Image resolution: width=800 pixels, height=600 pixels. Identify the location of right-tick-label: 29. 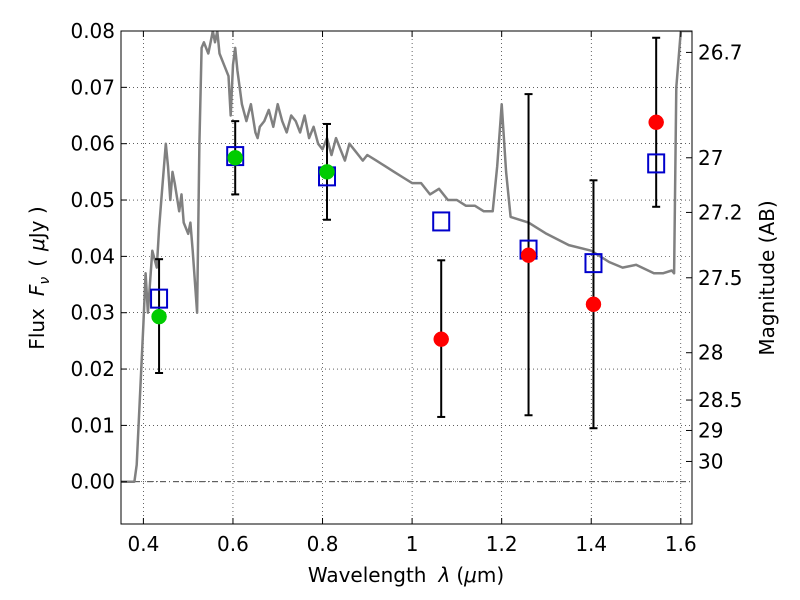
(710, 430).